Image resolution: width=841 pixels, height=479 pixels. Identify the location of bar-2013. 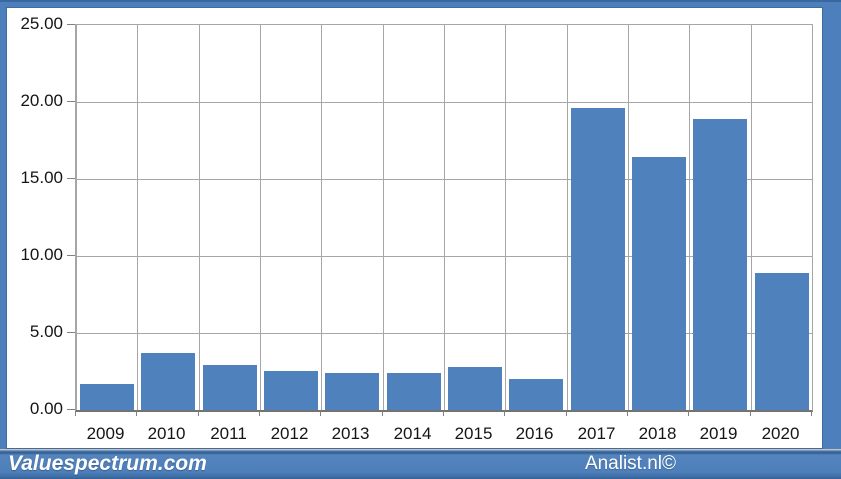
(352, 391).